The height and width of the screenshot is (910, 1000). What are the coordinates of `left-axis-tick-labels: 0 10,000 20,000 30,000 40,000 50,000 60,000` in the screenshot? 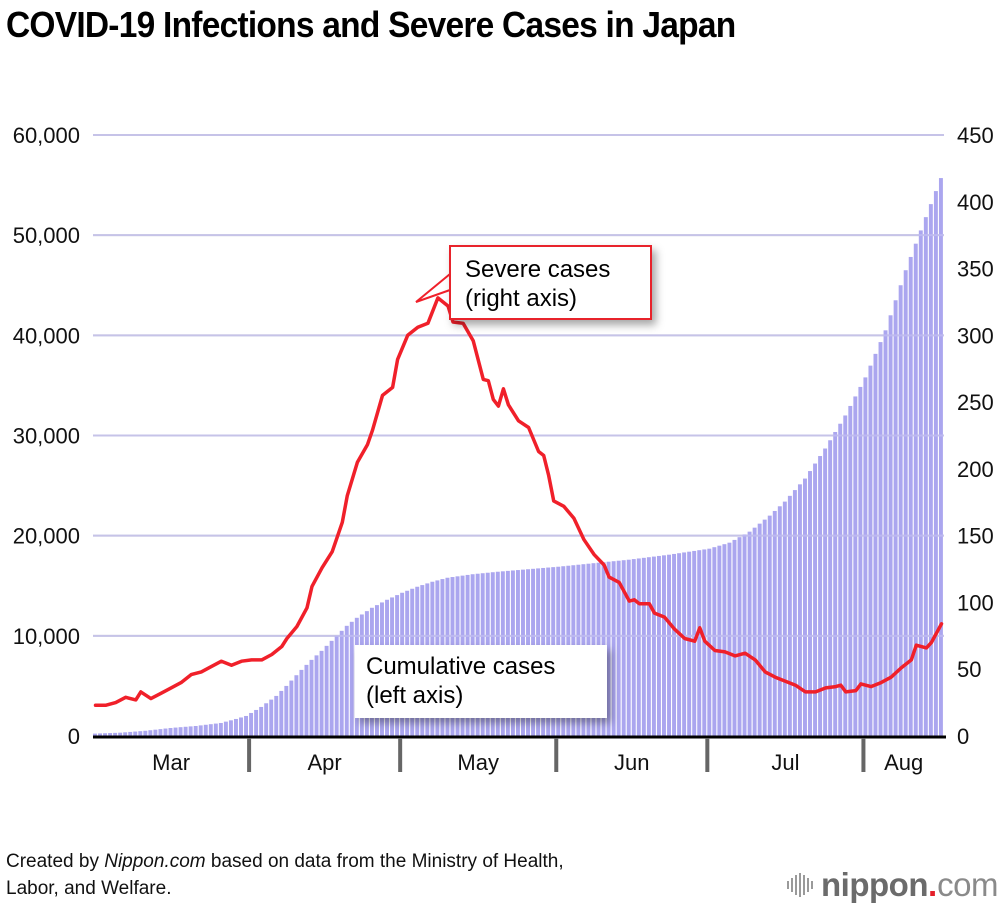 It's located at (46, 436).